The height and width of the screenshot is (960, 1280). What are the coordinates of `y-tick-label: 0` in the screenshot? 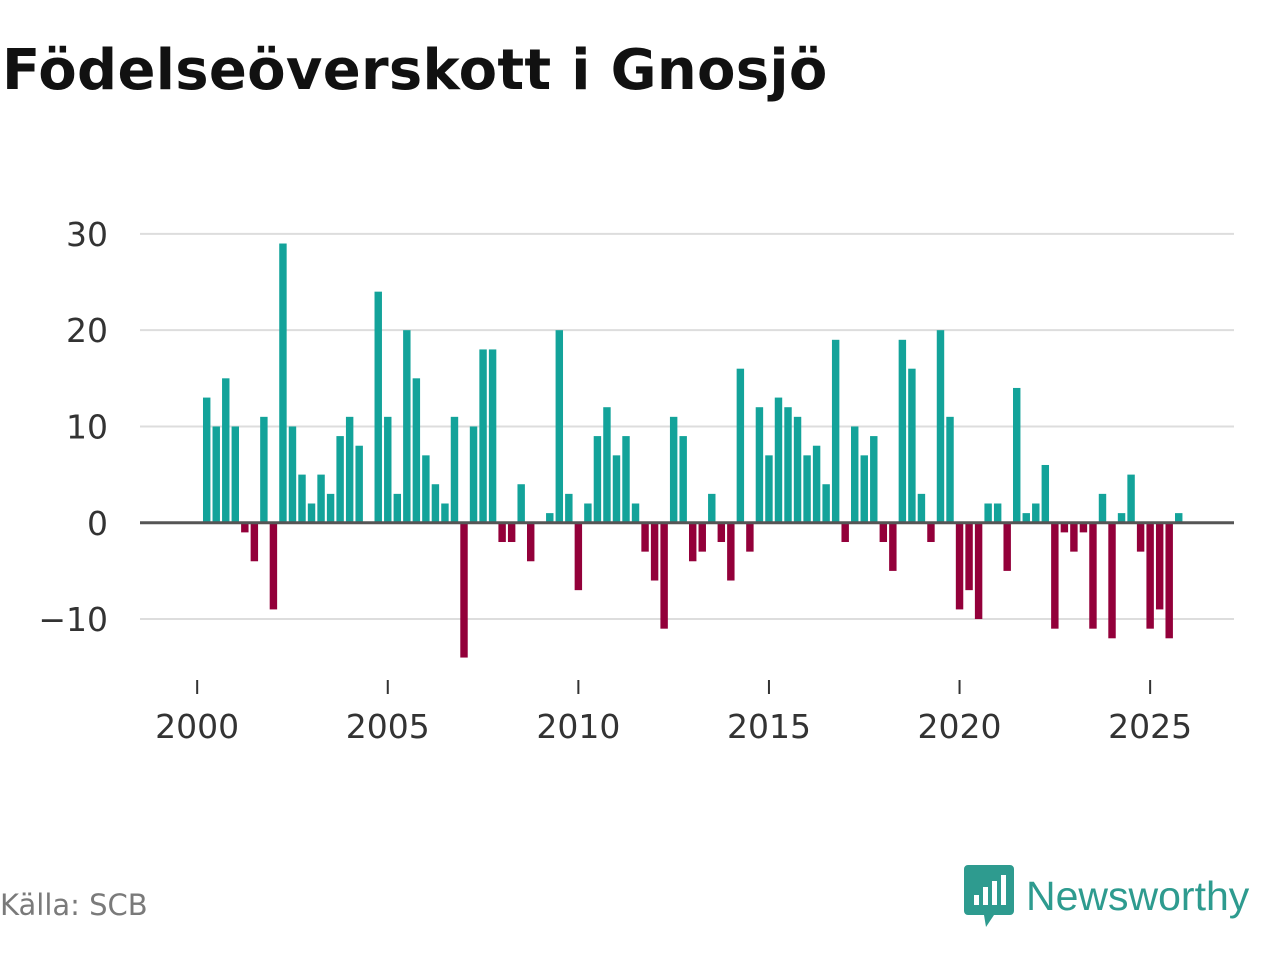 It's located at (97, 523).